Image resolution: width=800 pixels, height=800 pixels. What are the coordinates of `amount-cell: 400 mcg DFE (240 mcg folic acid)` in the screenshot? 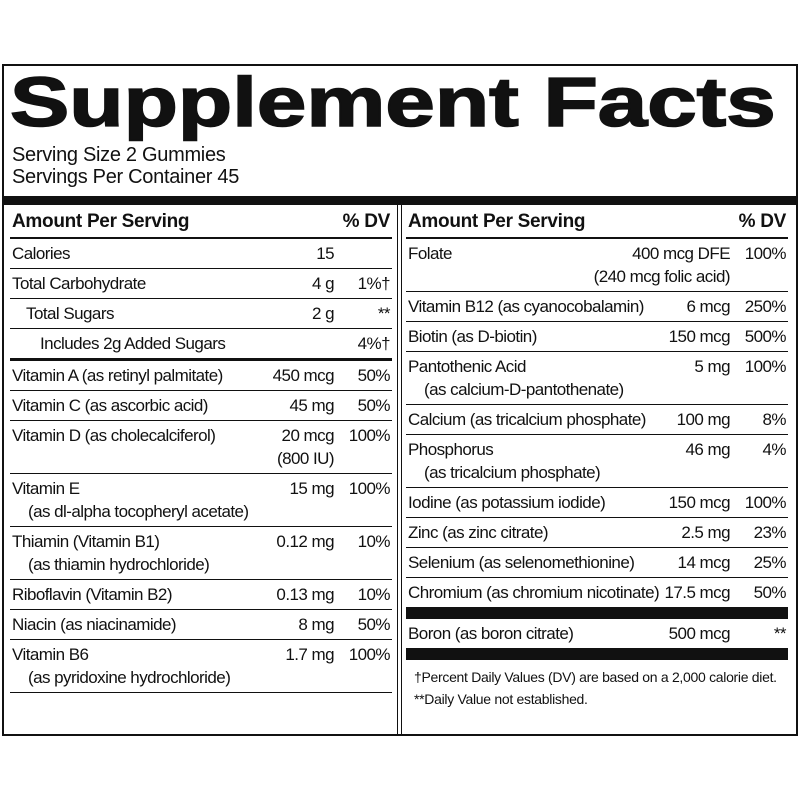 It's located at (662, 265).